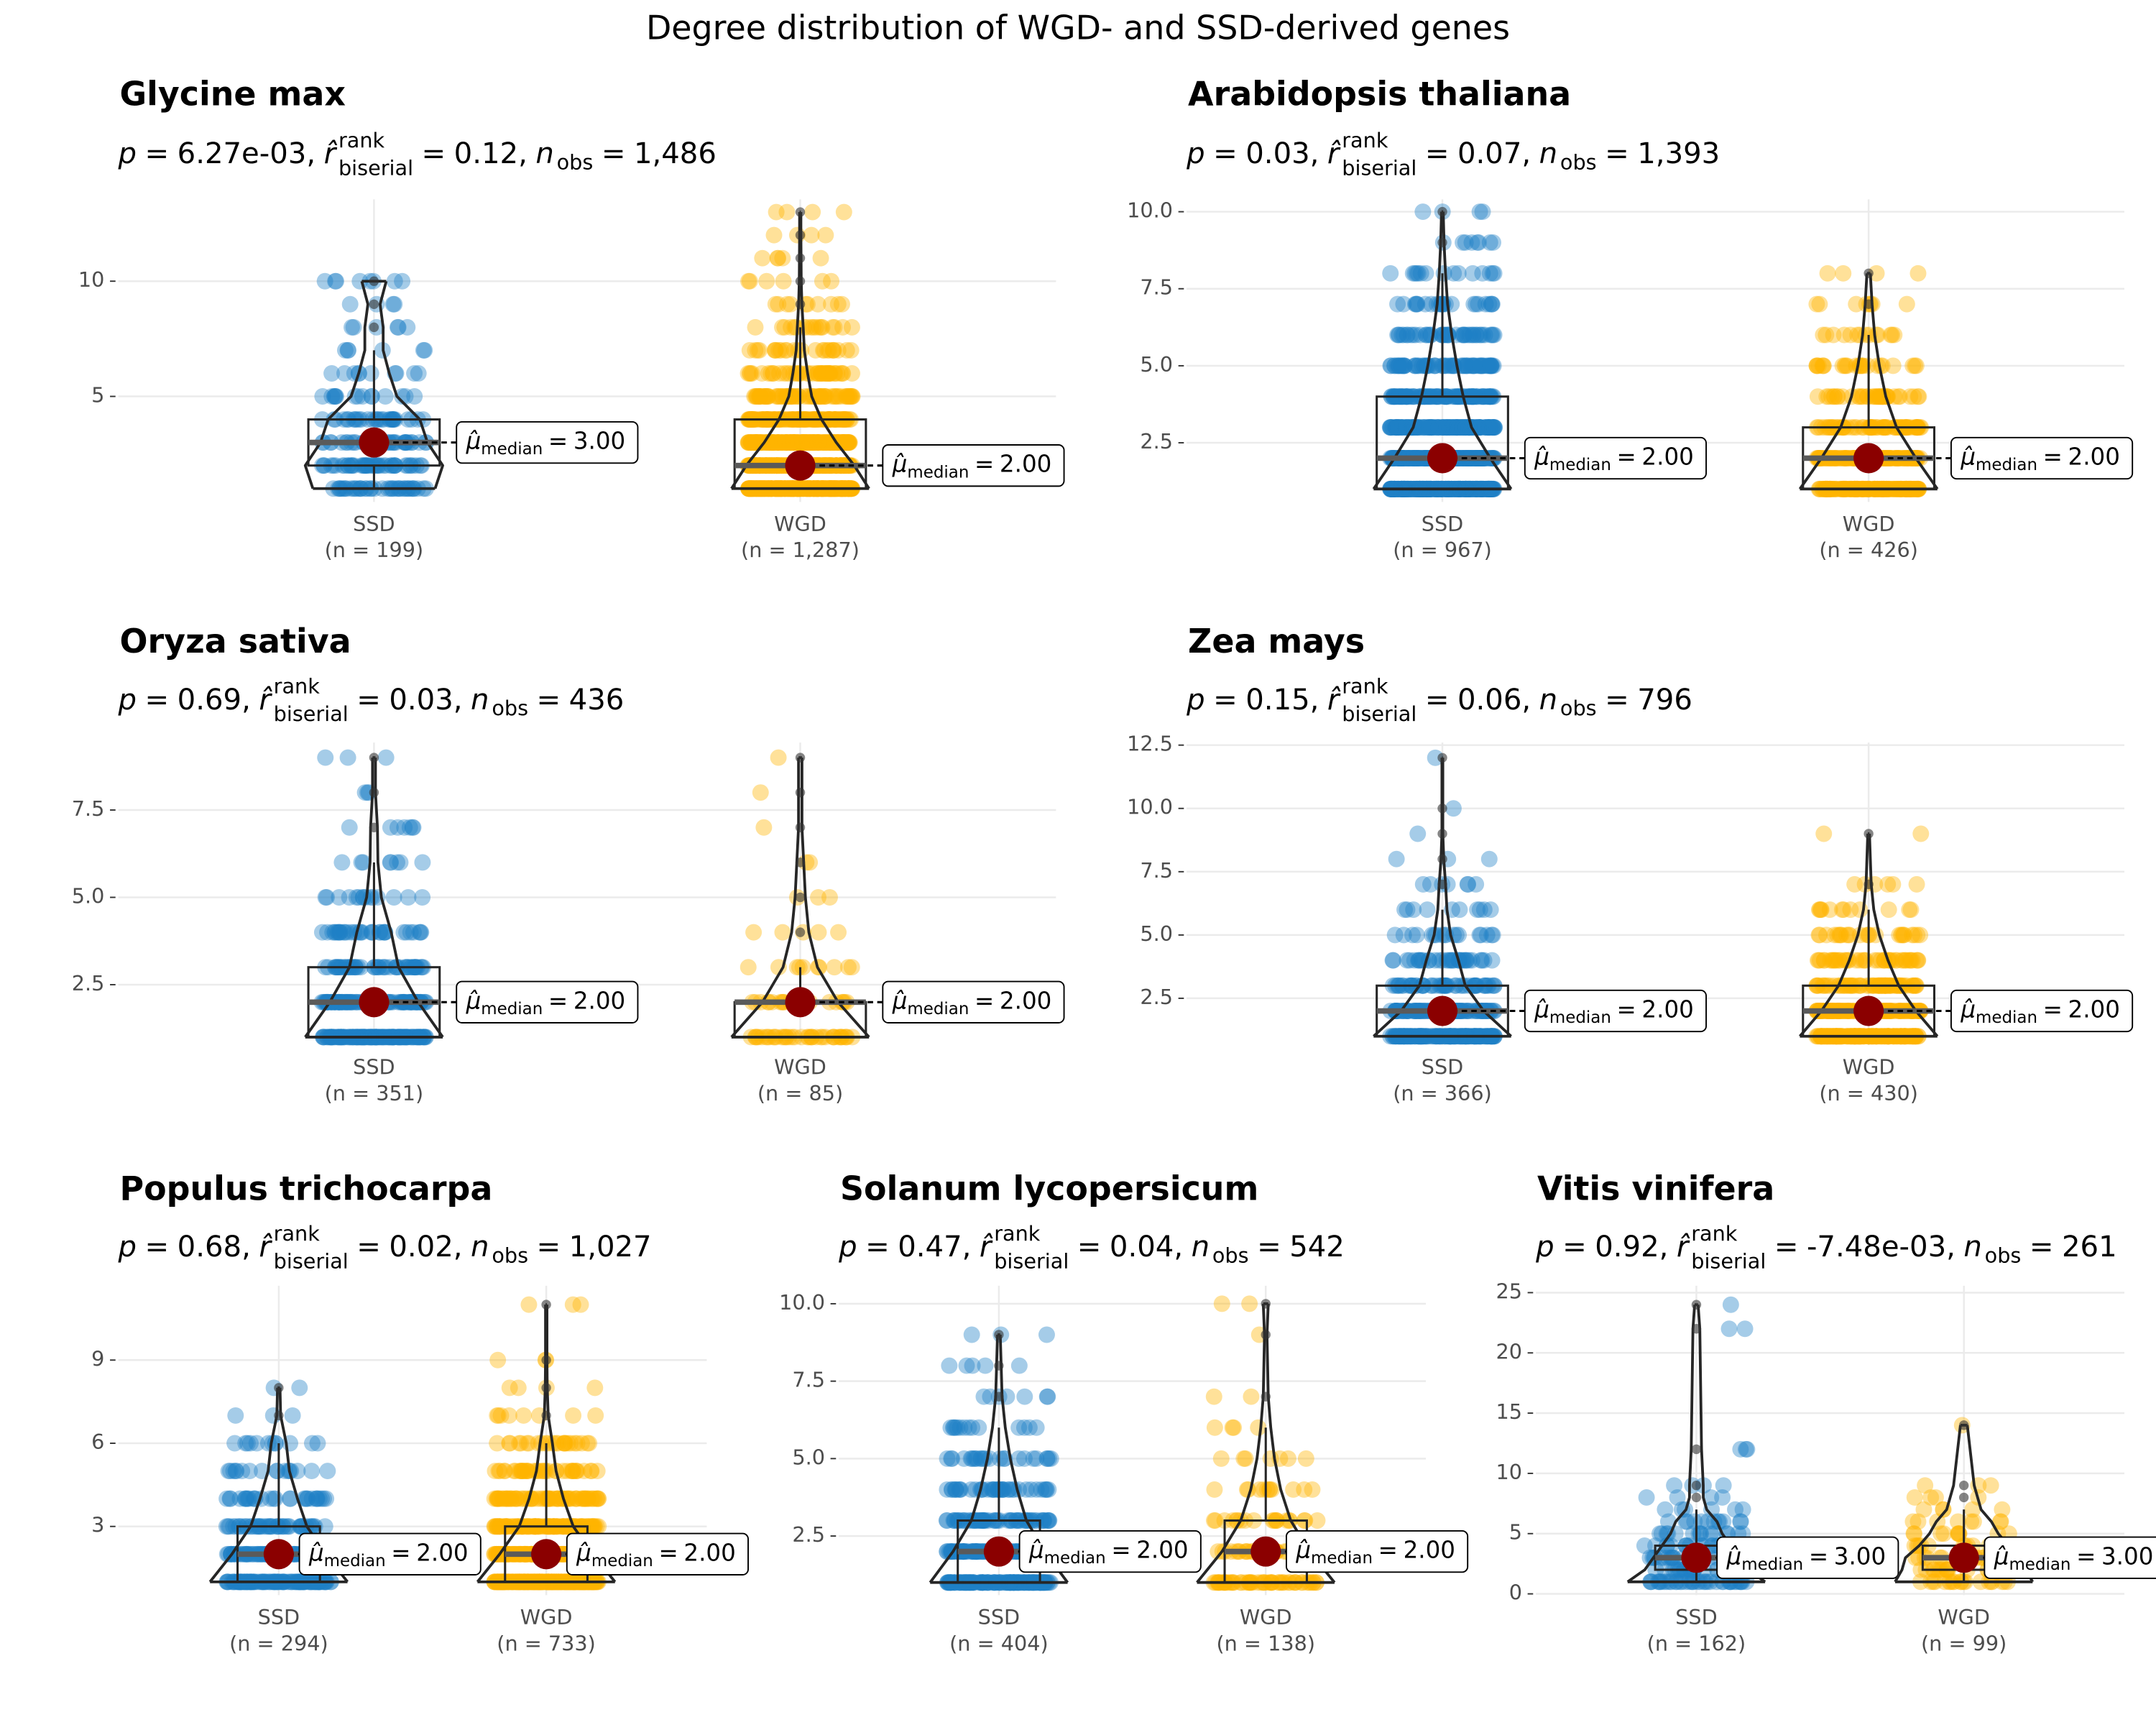 The width and height of the screenshot is (2156, 1725). I want to click on y-tick-label: 9, so click(98, 1358).